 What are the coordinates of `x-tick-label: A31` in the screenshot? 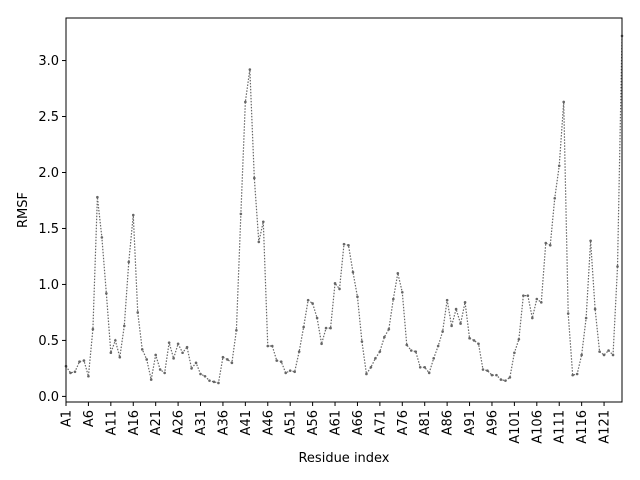 It's located at (201, 422).